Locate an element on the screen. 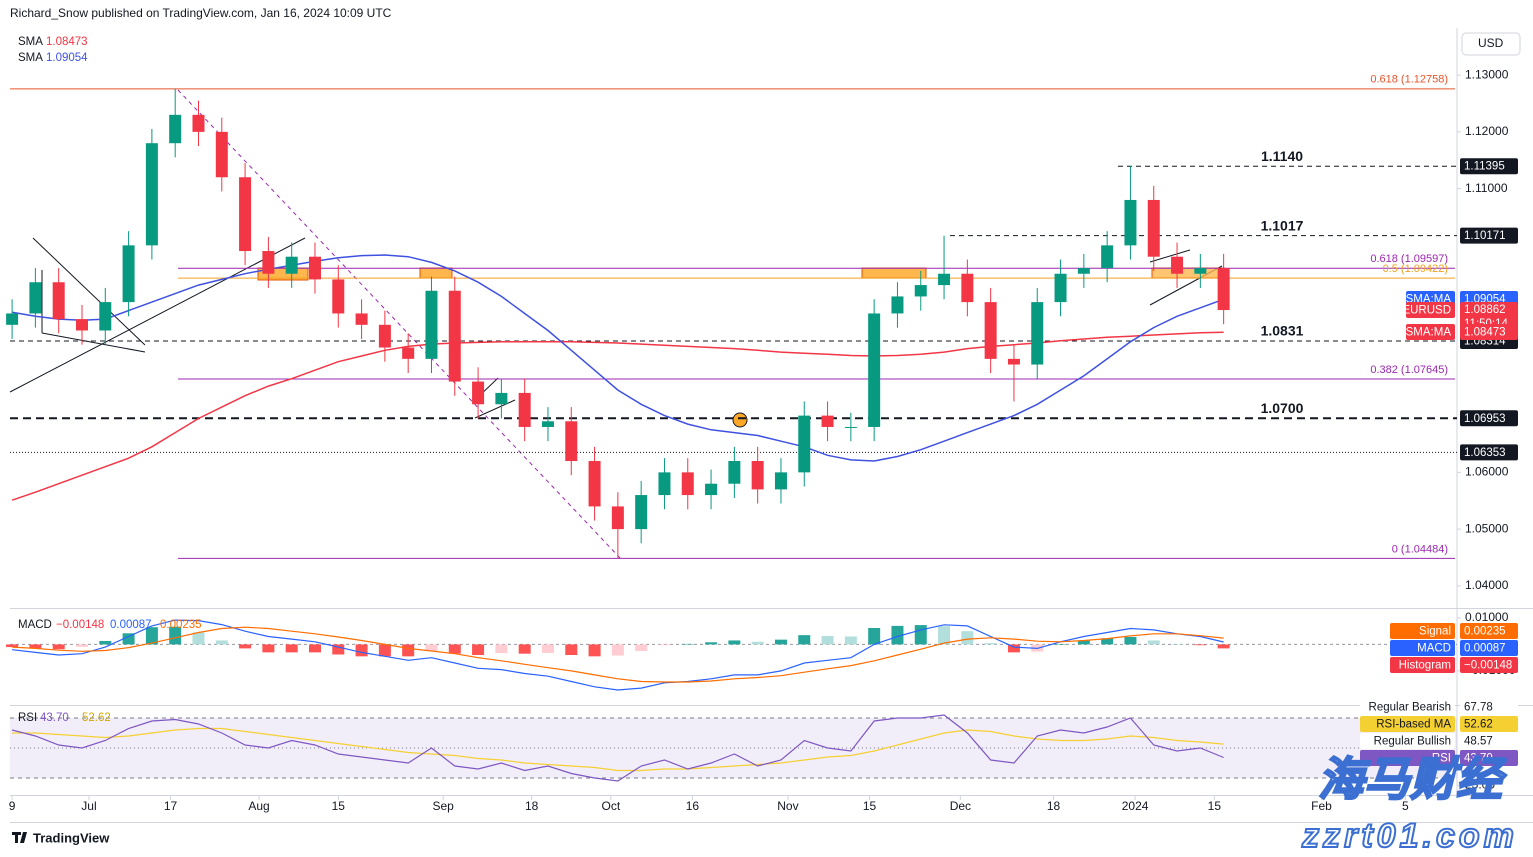 This screenshot has width=1533, height=857. indicator-badge-value: 0.00087 is located at coordinates (1485, 649).